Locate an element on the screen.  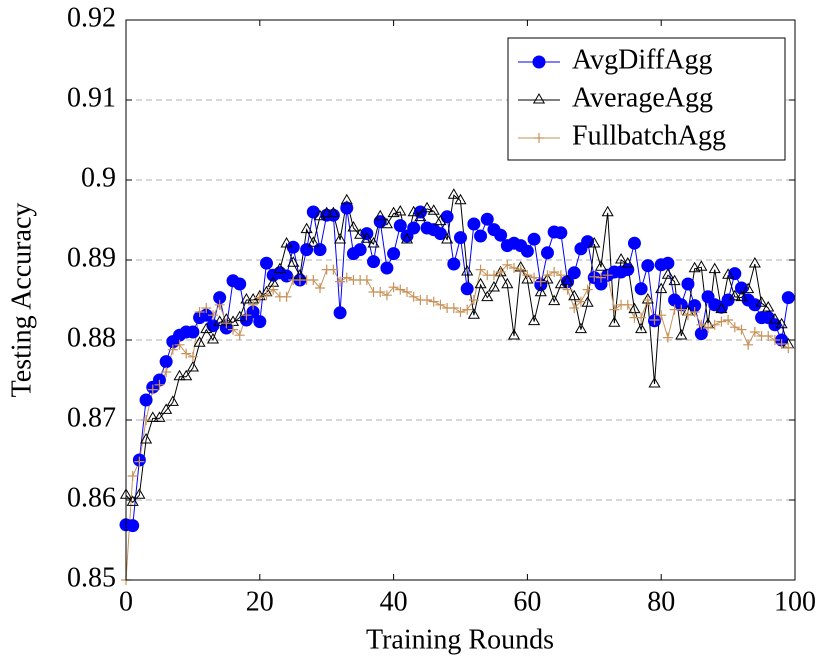
legend-label: FullbatchAgg is located at coordinates (649, 135).